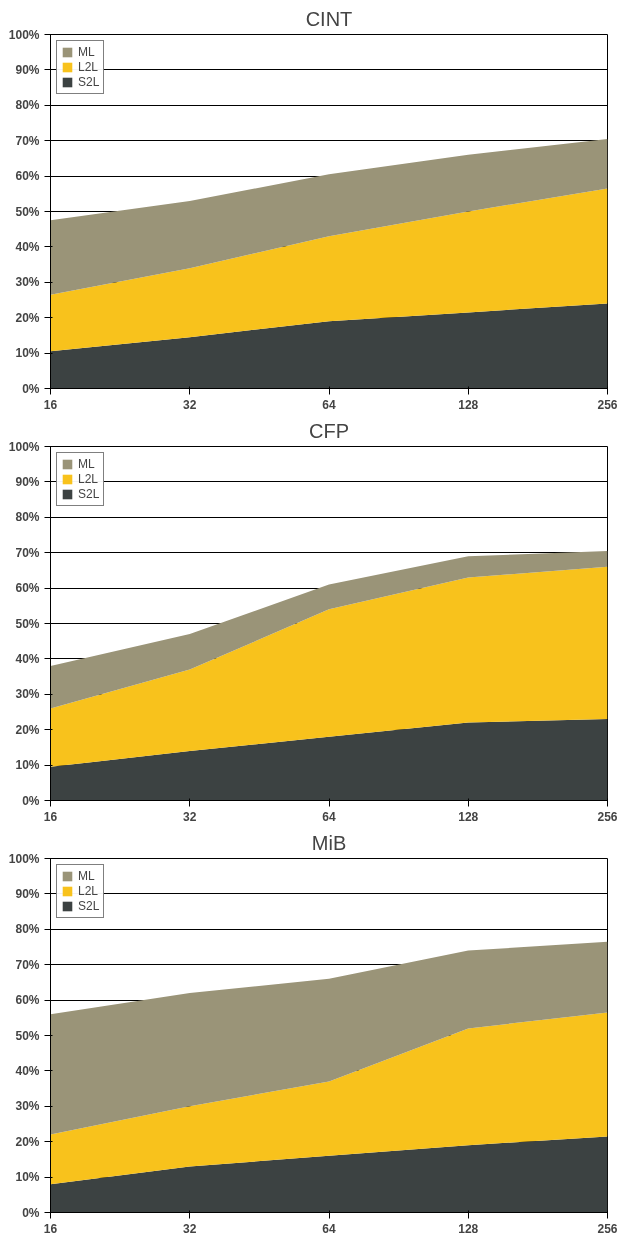 This screenshot has height=1248, width=629. Describe the element at coordinates (329, 842) in the screenshot. I see `chart-title: MiB` at that location.